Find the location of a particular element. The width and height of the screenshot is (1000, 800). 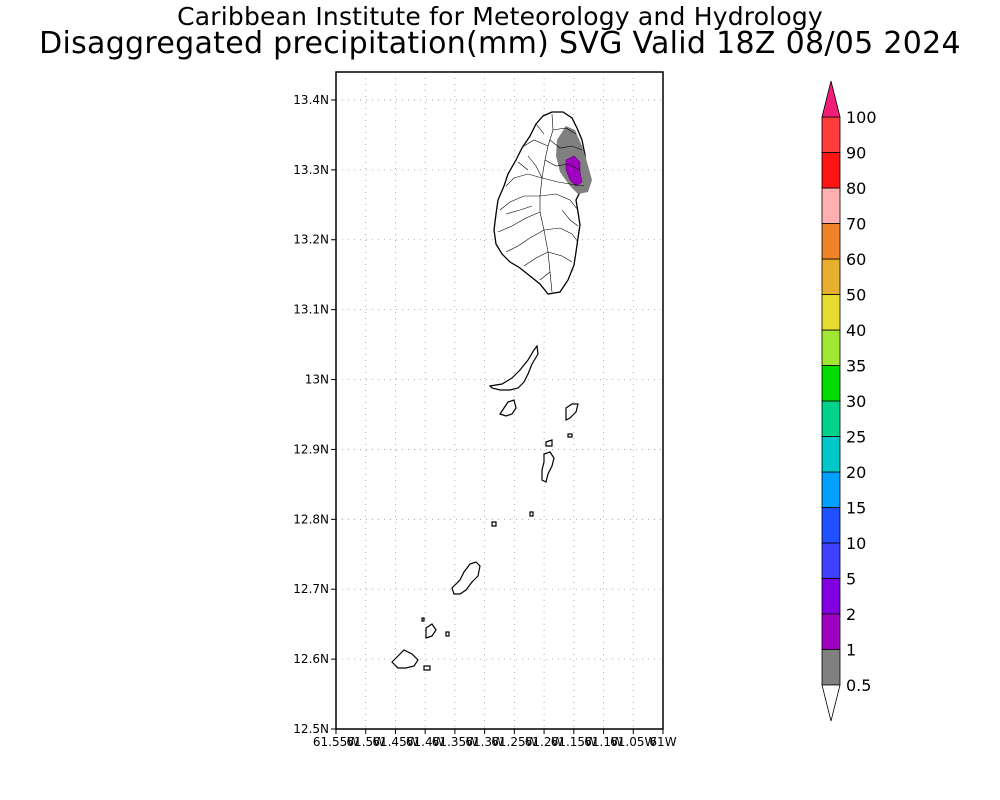

colorbar-label: 15 is located at coordinates (856, 508).